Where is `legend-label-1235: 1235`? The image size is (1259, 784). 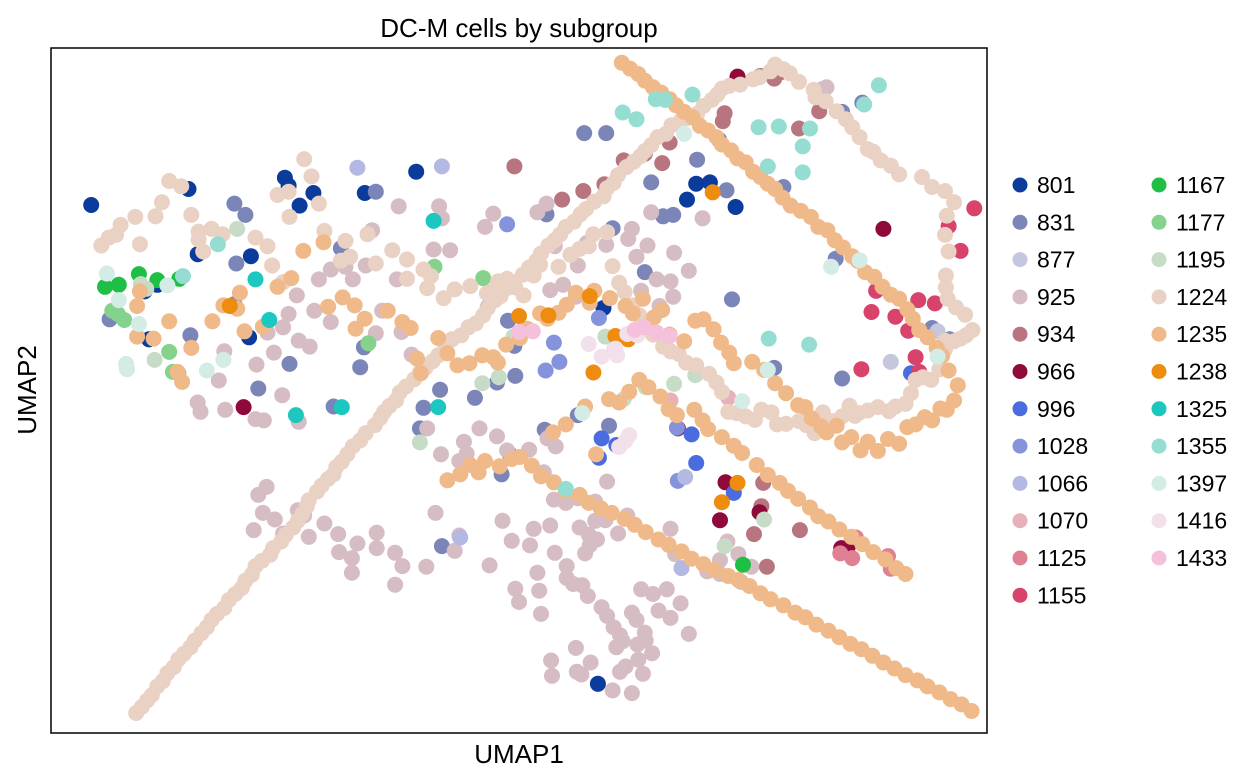
legend-label-1235: 1235 is located at coordinates (1201, 334).